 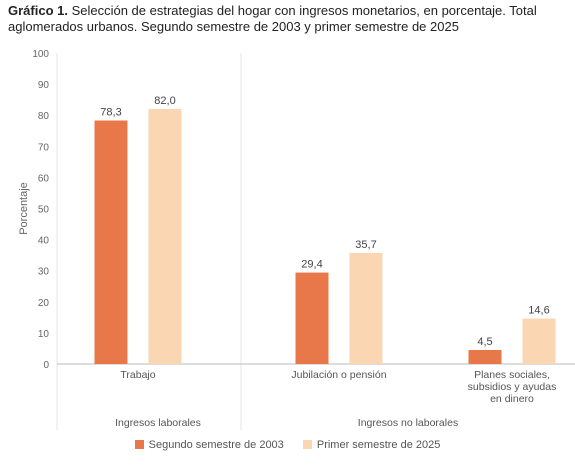 I want to click on y-tick-label: 60, so click(x=44, y=178).